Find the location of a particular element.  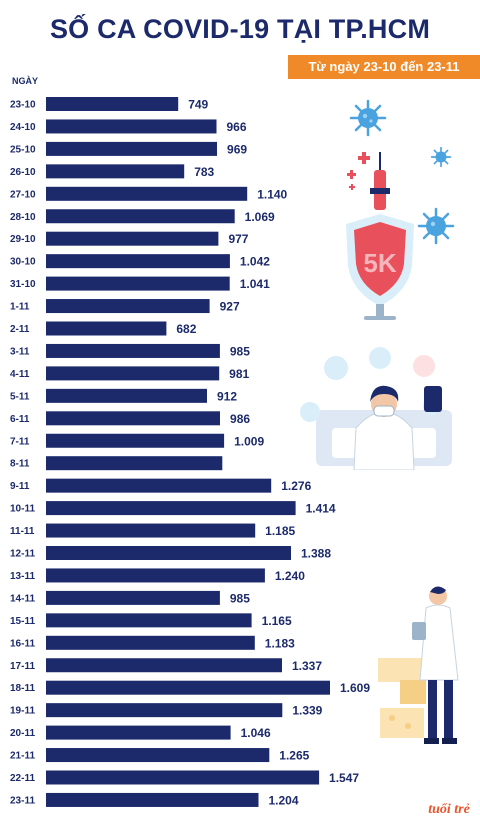

shield-5k-icon: 5K is located at coordinates (380, 267).